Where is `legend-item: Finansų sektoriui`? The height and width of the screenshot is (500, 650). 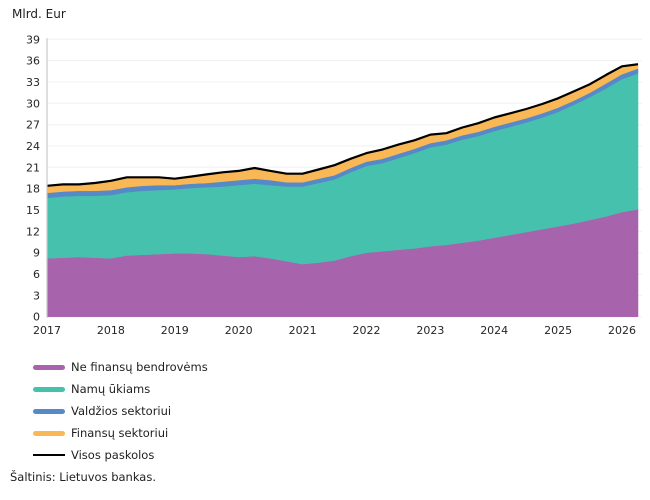 legend-item: Finansų sektoriui is located at coordinates (120, 433).